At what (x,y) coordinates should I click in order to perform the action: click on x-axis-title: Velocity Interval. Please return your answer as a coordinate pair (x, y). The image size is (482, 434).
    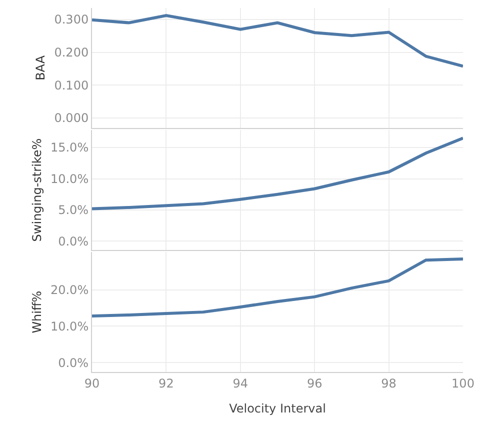
    Looking at the image, I should click on (277, 408).